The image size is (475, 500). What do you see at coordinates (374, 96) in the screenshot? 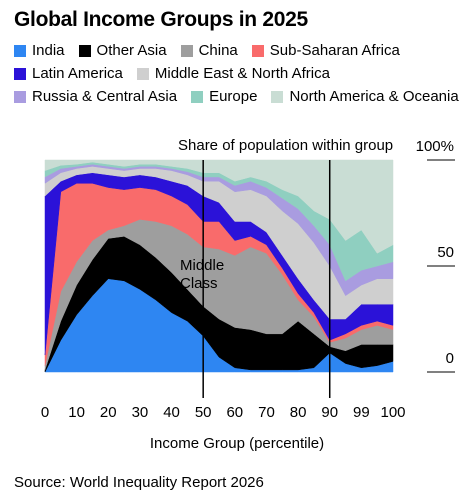
I see `legend-label: North America & Oceania` at bounding box center [374, 96].